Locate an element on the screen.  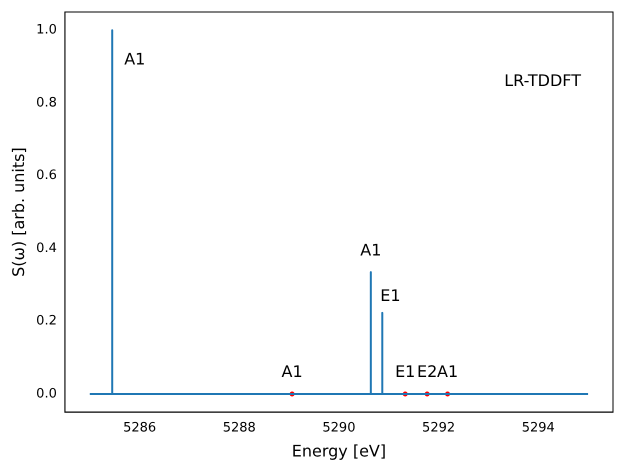
x-tick-label: 5292 is located at coordinates (439, 428).